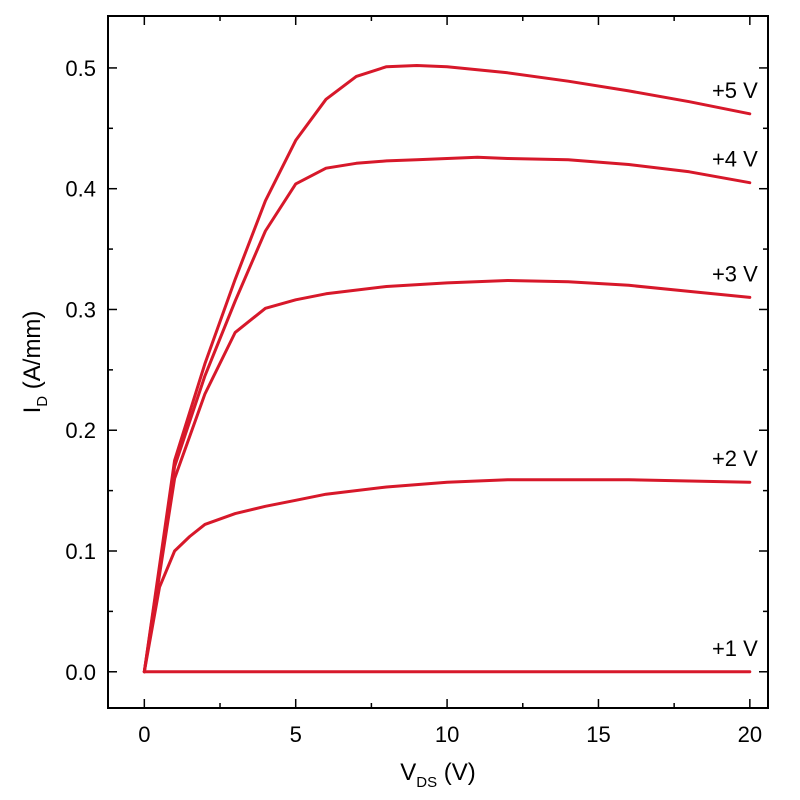 Image resolution: width=800 pixels, height=800 pixels. I want to click on y-tick-label: 0.0, so click(80, 672).